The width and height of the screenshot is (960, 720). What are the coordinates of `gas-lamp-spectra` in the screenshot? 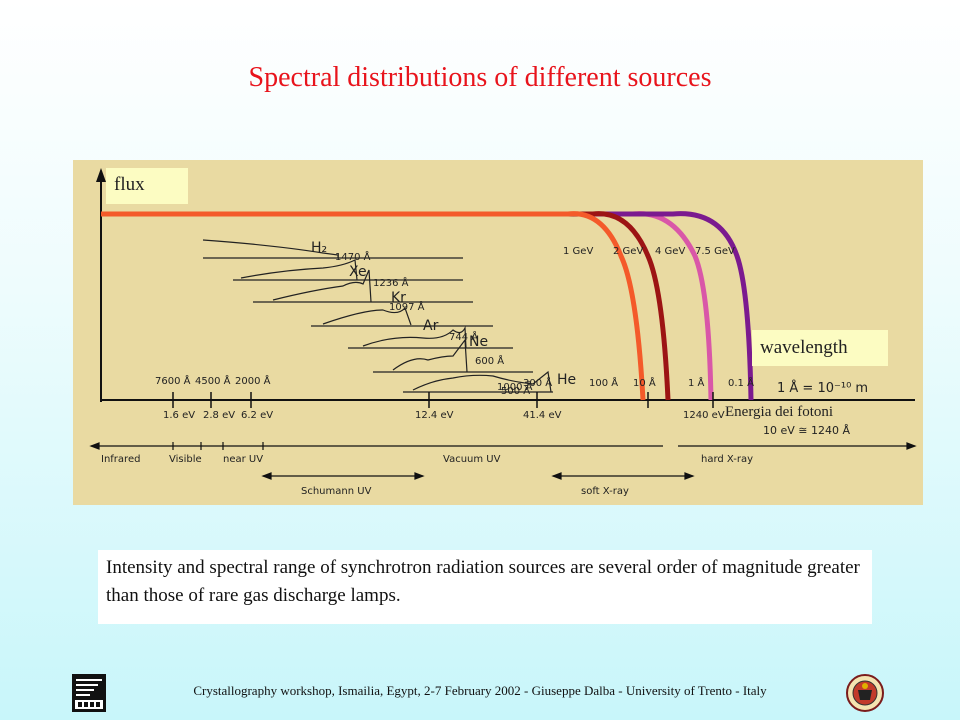 It's located at (377, 316).